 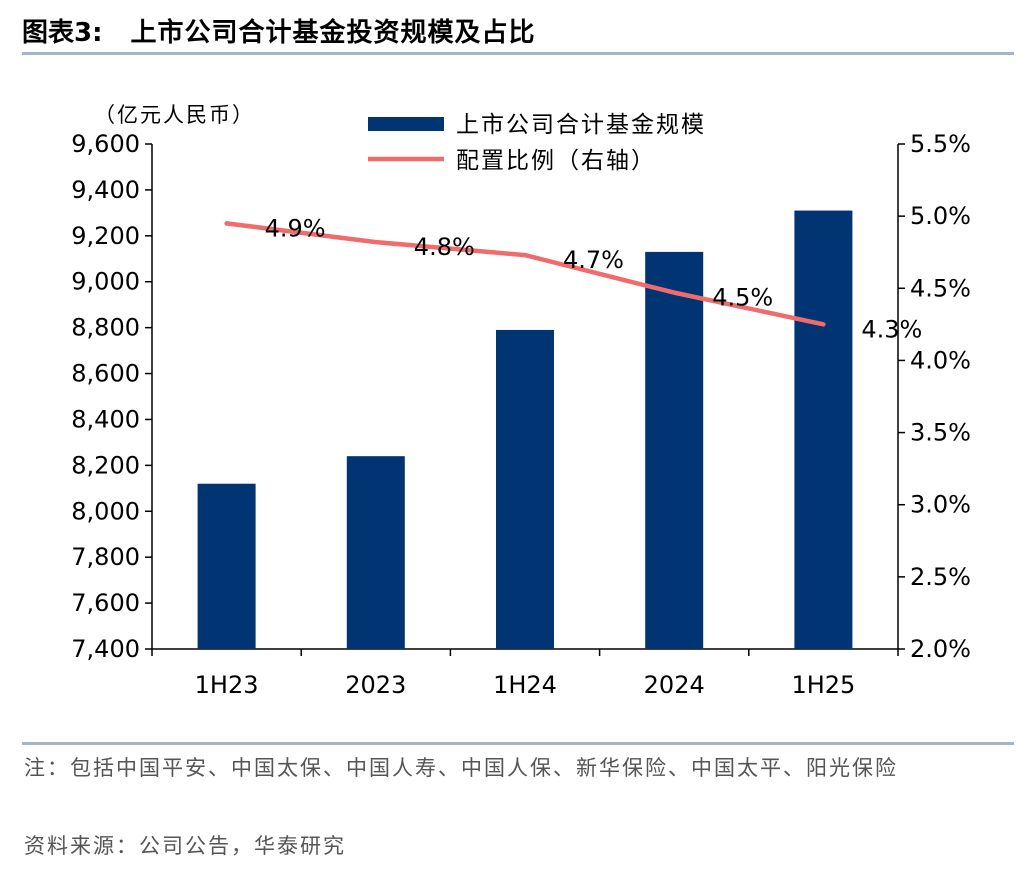 I want to click on left-axis-unit-label: （亿元人民币）, so click(x=174, y=115).